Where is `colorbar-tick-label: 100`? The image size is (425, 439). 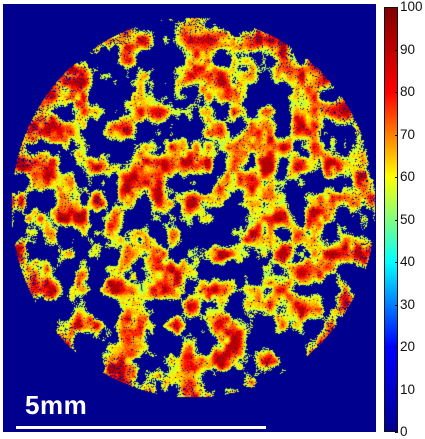
colorbar-tick-label: 100 is located at coordinates (409, 7).